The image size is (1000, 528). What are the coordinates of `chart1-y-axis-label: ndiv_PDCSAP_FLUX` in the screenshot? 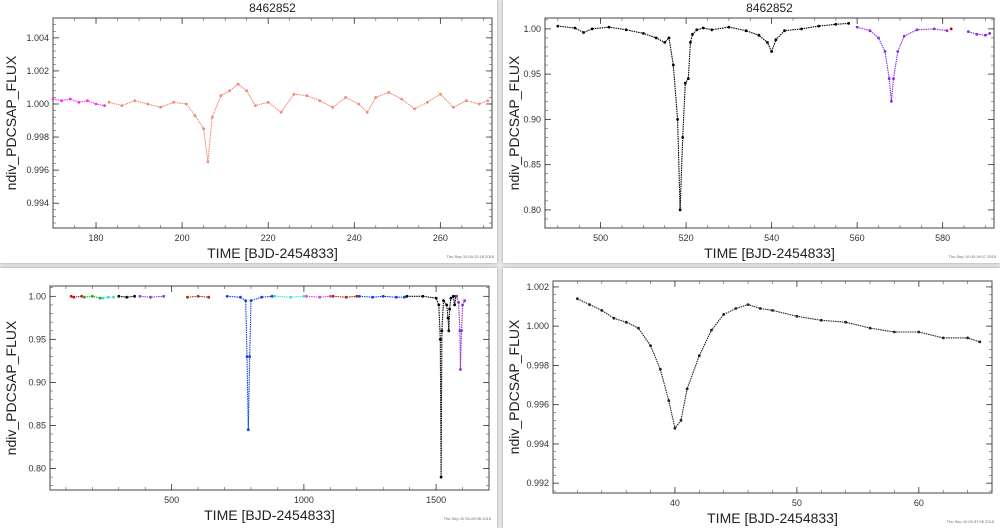 It's located at (514, 122).